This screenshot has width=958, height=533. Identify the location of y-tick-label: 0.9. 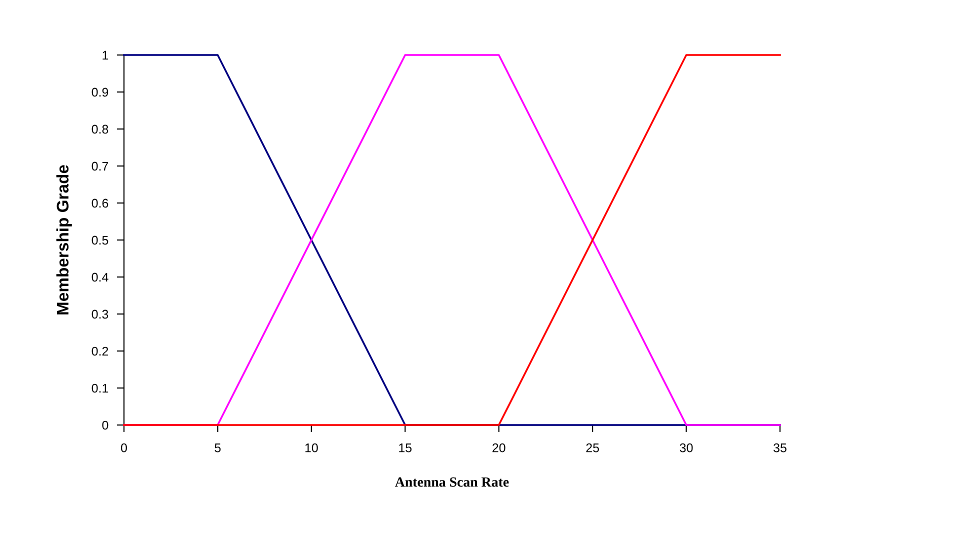
(100, 92).